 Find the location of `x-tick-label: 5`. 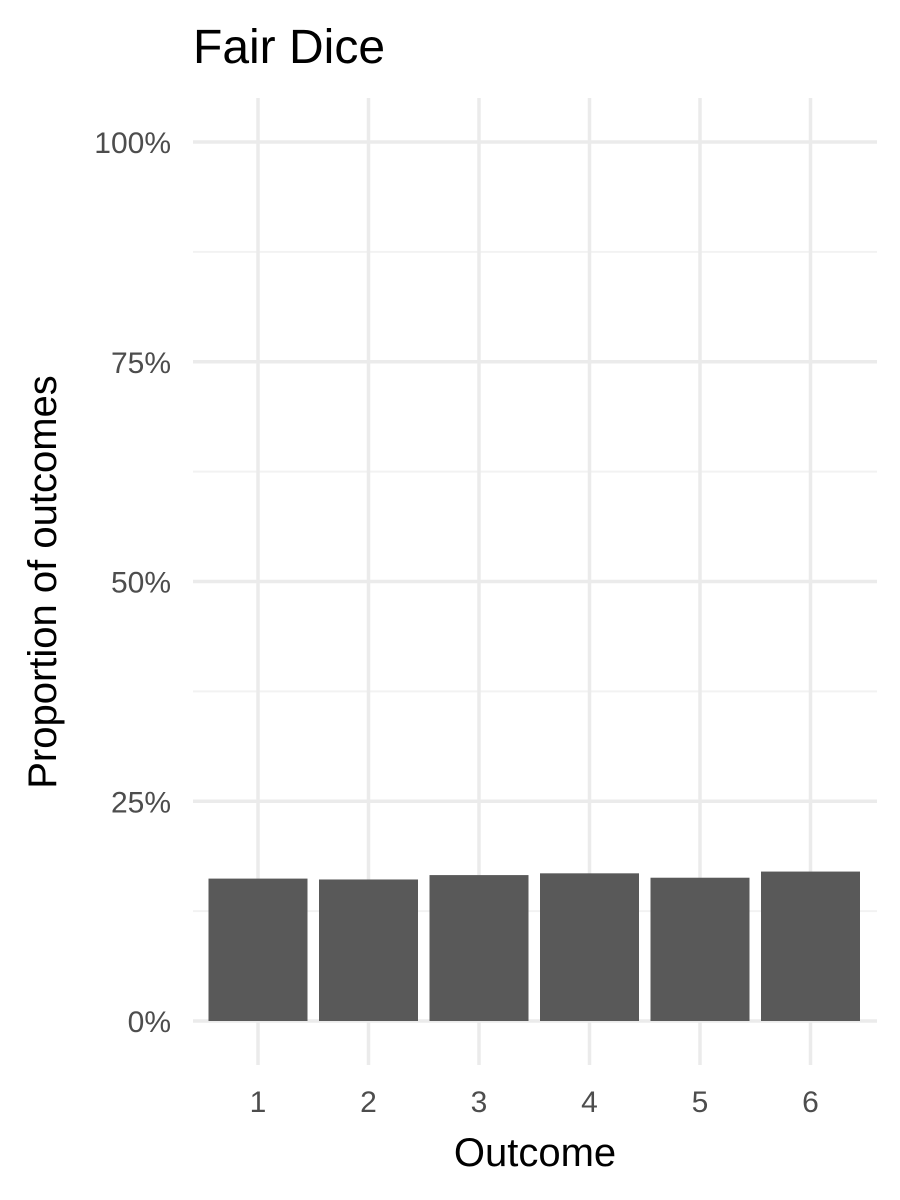

x-tick-label: 5 is located at coordinates (700, 1102).